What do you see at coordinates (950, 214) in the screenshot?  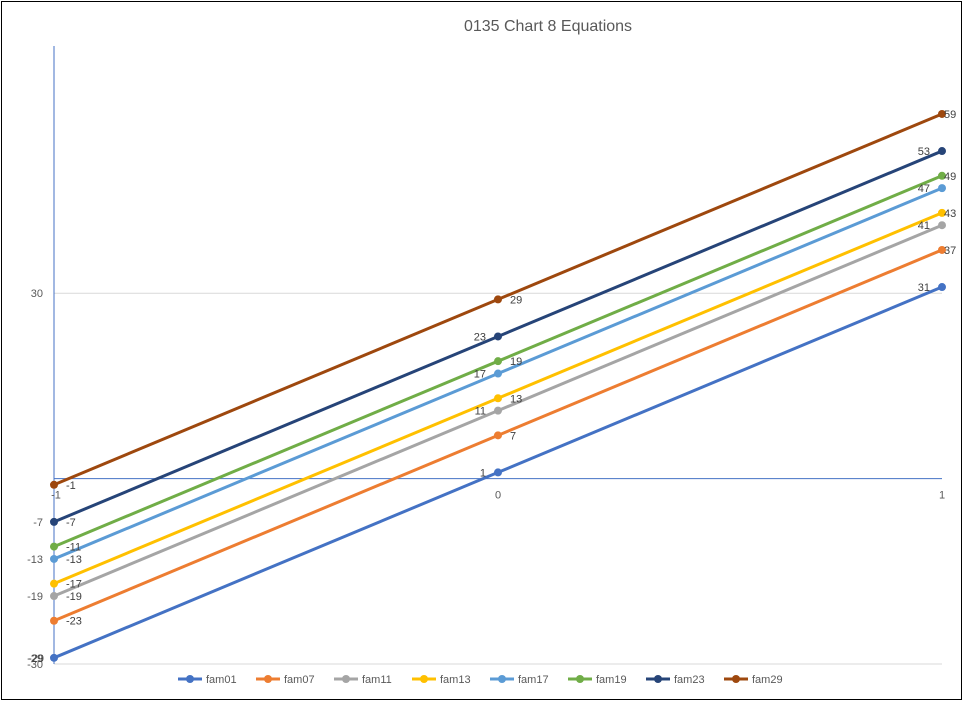 I see `data-label-fam13: 43` at bounding box center [950, 214].